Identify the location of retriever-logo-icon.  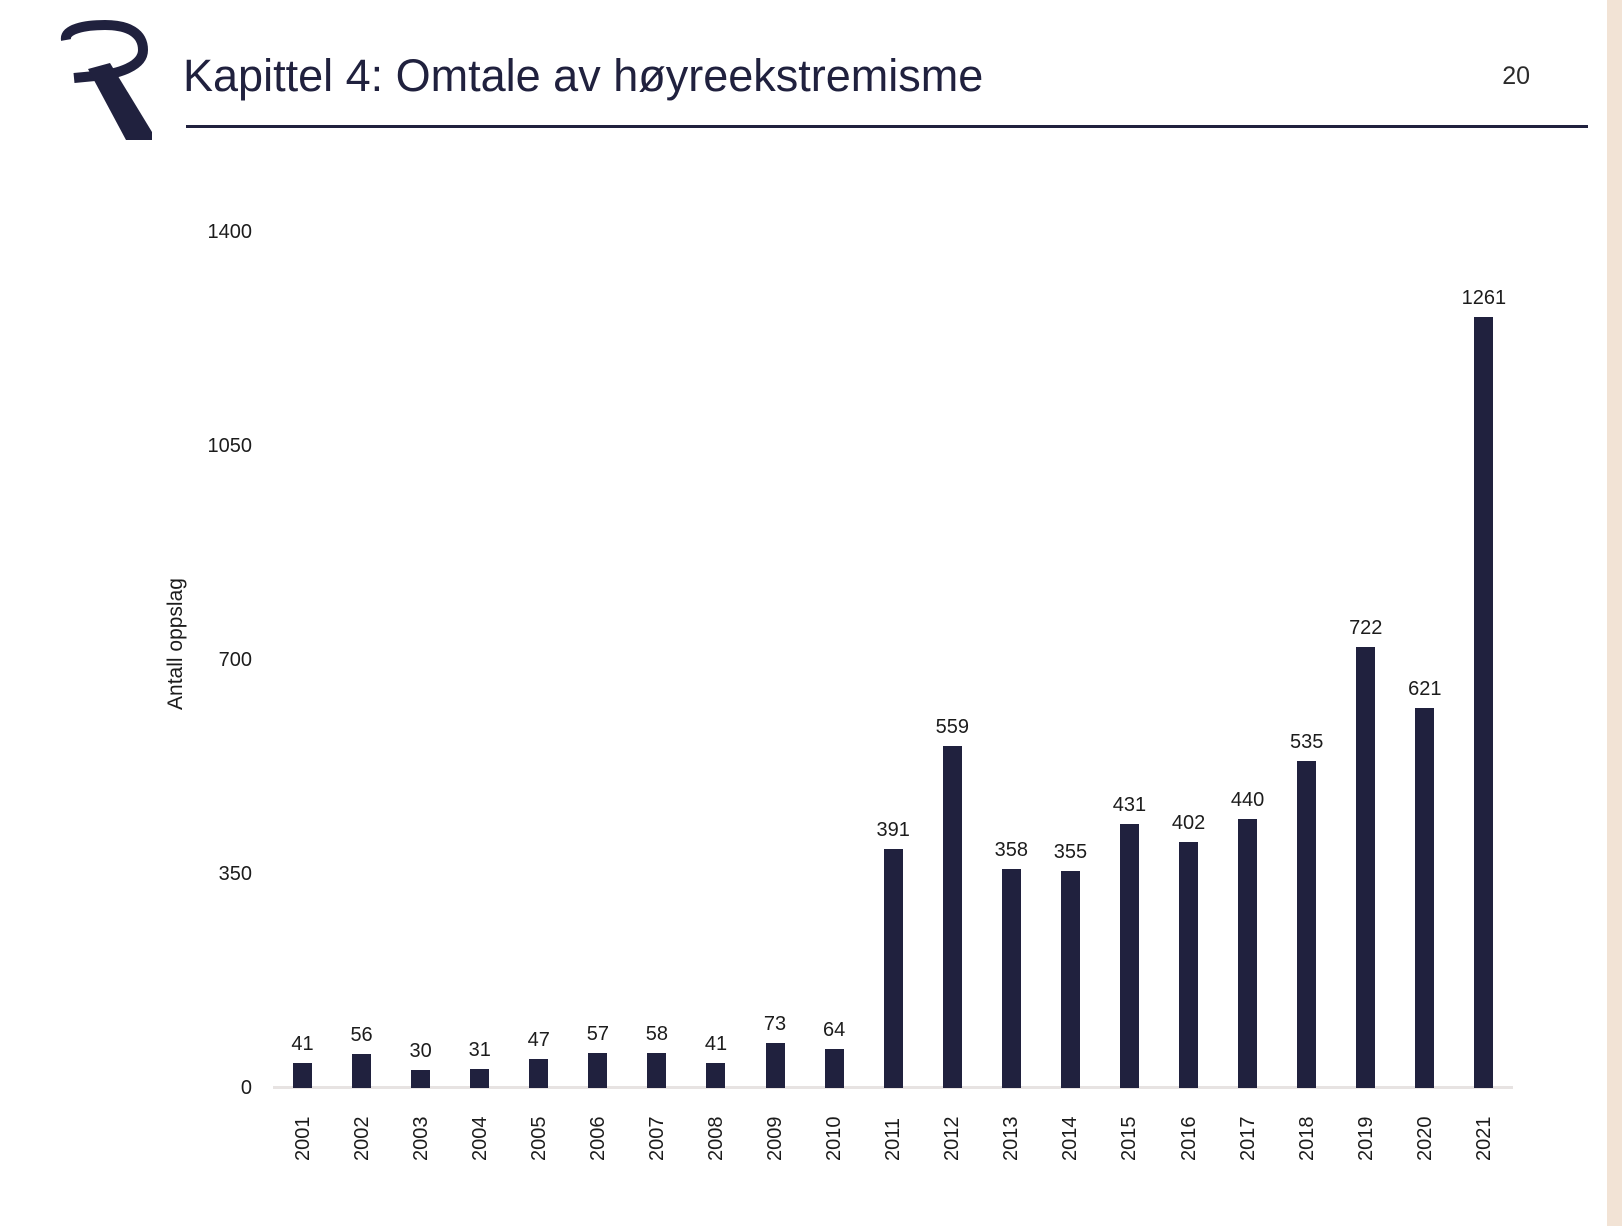
(106, 79).